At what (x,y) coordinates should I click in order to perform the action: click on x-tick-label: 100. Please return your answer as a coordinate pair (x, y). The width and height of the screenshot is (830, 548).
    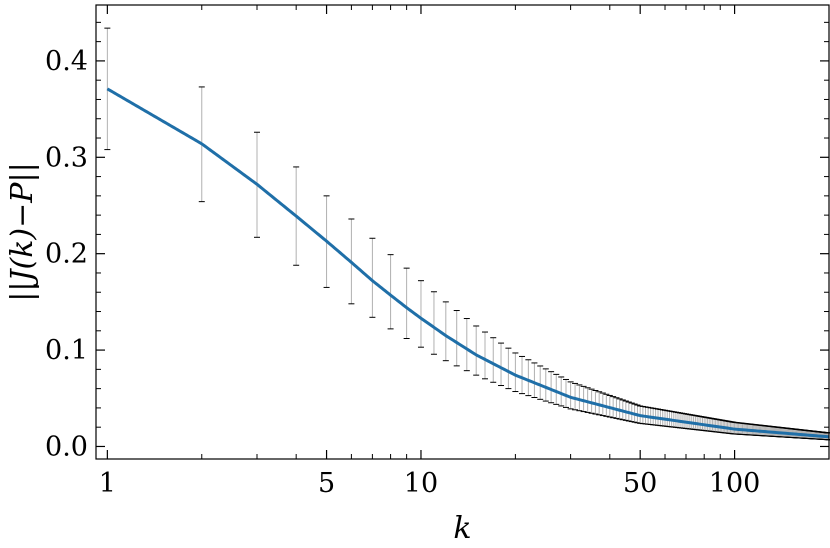
    Looking at the image, I should click on (735, 483).